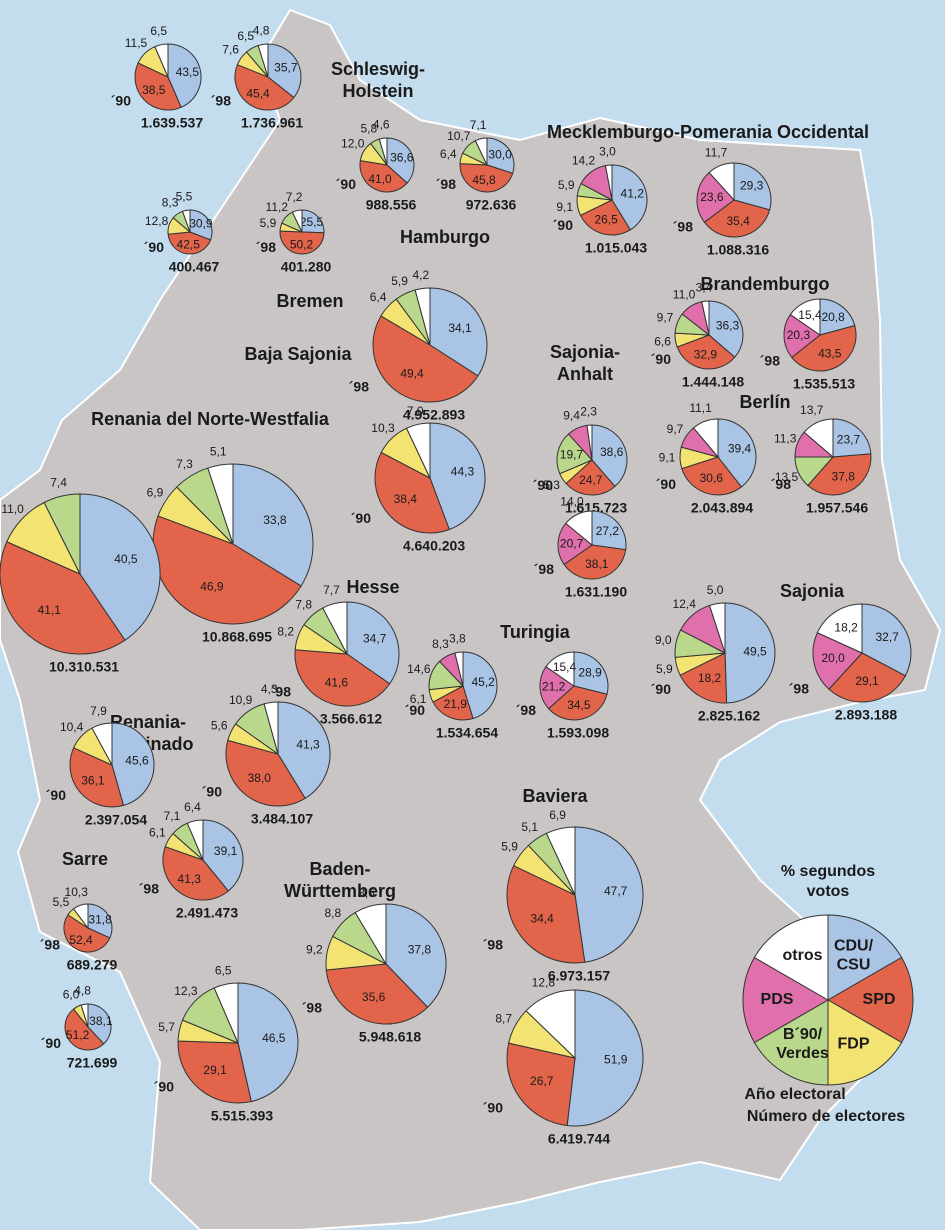 This screenshot has width=945, height=1230. What do you see at coordinates (591, 480) in the screenshot?
I see `value-label: 24,7` at bounding box center [591, 480].